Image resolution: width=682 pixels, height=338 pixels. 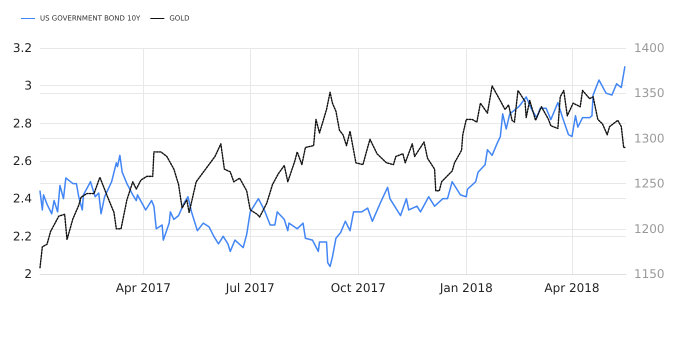 What do you see at coordinates (28, 85) in the screenshot?
I see `y-tick-label: 3` at bounding box center [28, 85].